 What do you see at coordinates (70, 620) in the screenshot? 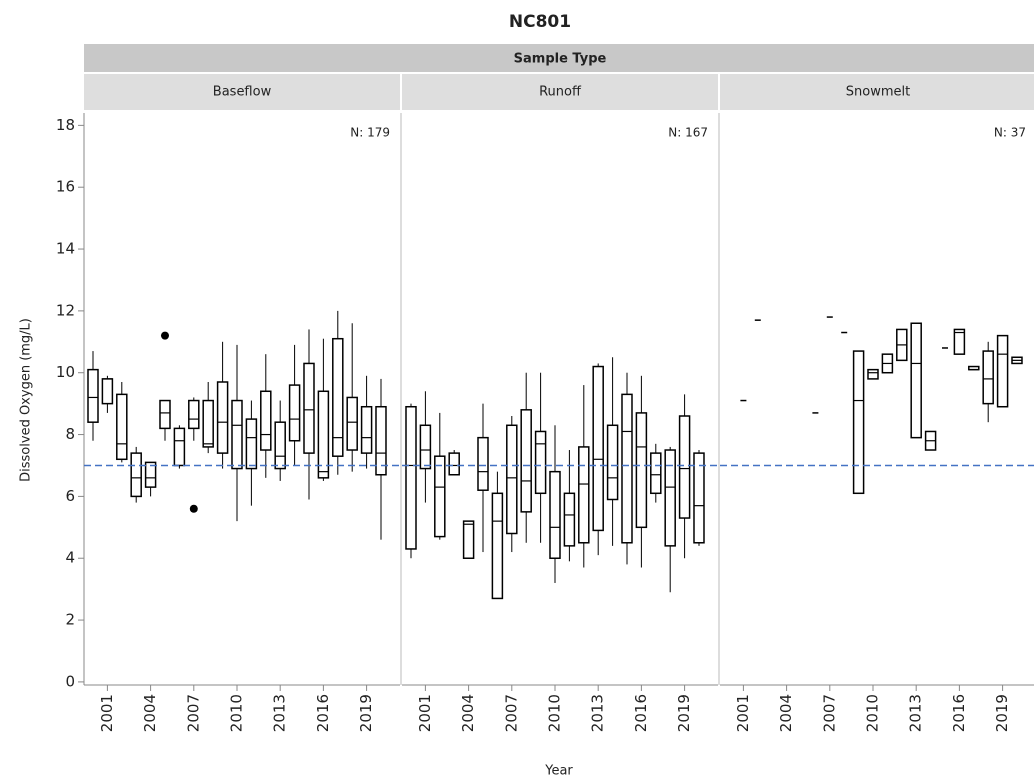
I see `y-tick-label: 2` at bounding box center [70, 620].